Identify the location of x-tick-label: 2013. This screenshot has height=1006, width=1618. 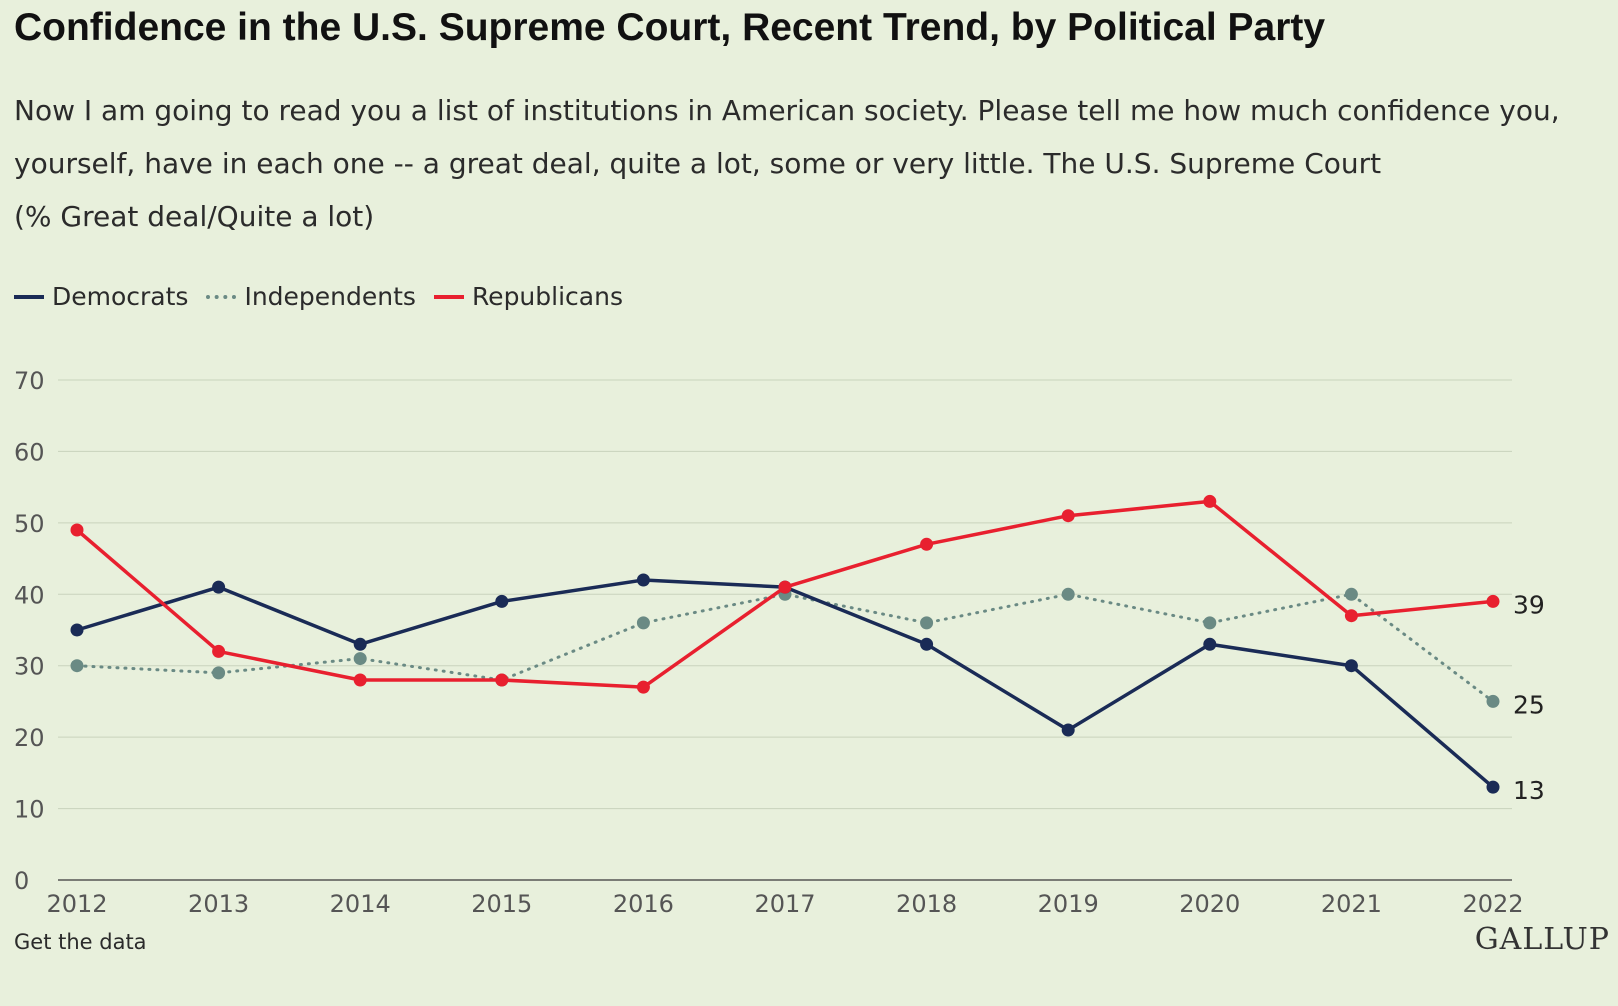
(218, 904).